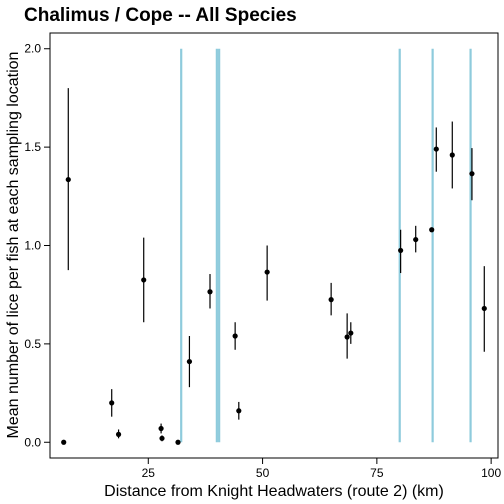 Image resolution: width=504 pixels, height=504 pixels. I want to click on y-tick-label-4: 2.0, so click(32, 49).